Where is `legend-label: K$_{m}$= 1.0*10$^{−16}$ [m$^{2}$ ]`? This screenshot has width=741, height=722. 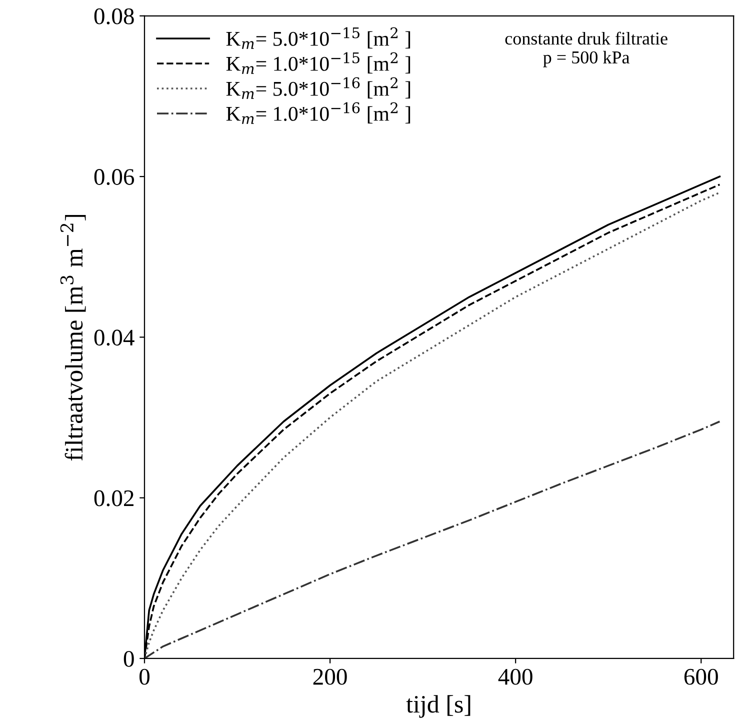 legend-label: K$_{m}$= 1.0*10$^{−16}$ [m$^{2}$ ] is located at coordinates (318, 113).